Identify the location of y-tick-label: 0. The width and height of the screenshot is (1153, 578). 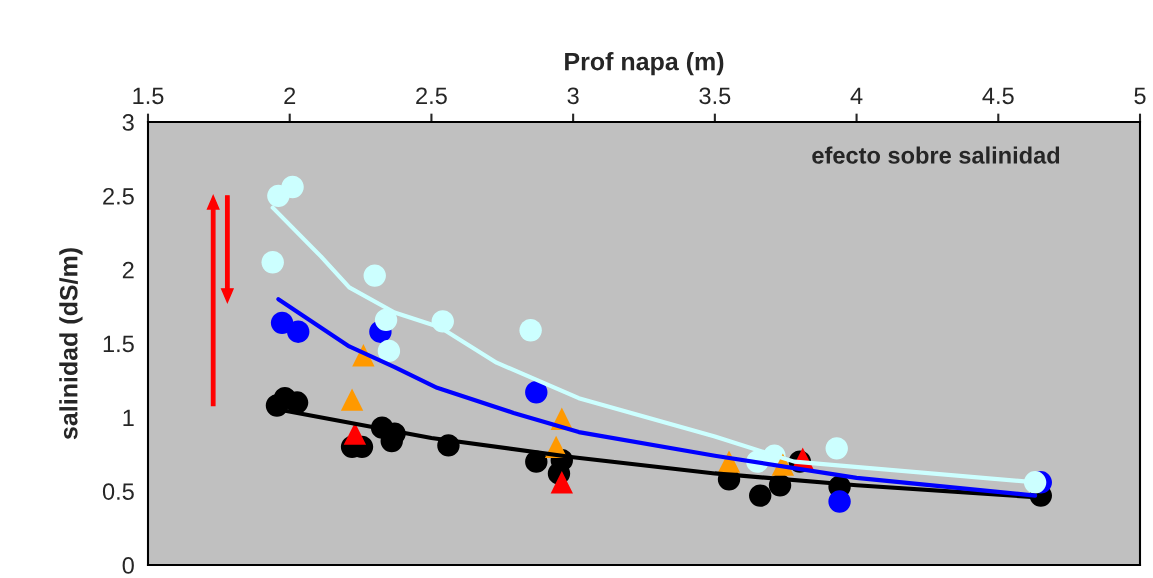
(128, 565).